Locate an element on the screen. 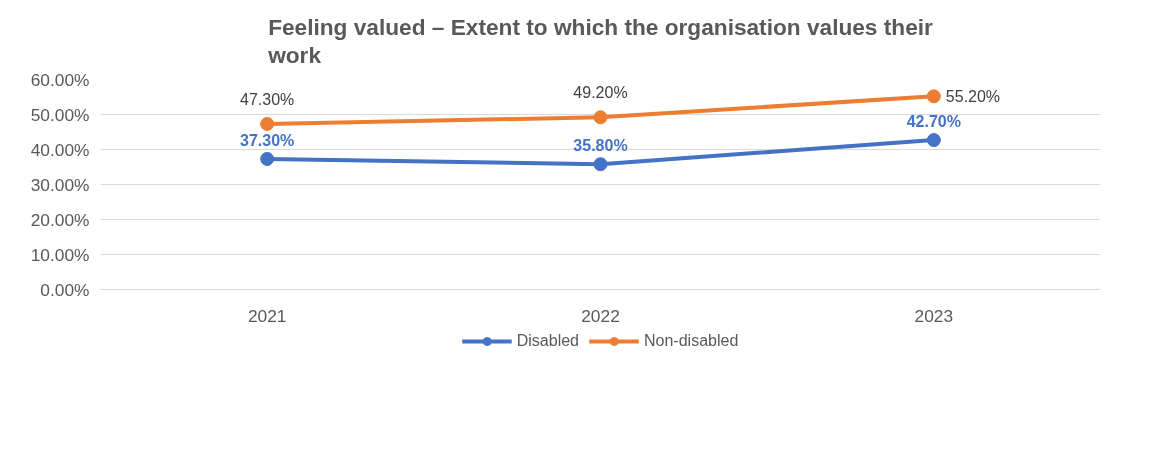  y-tick-label: 10.00% is located at coordinates (60, 254).